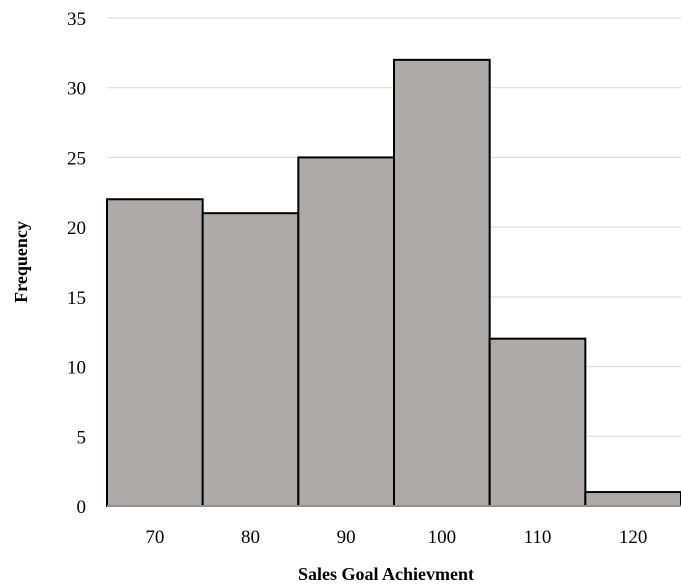  What do you see at coordinates (442, 537) in the screenshot?
I see `x-tick-label: 100` at bounding box center [442, 537].